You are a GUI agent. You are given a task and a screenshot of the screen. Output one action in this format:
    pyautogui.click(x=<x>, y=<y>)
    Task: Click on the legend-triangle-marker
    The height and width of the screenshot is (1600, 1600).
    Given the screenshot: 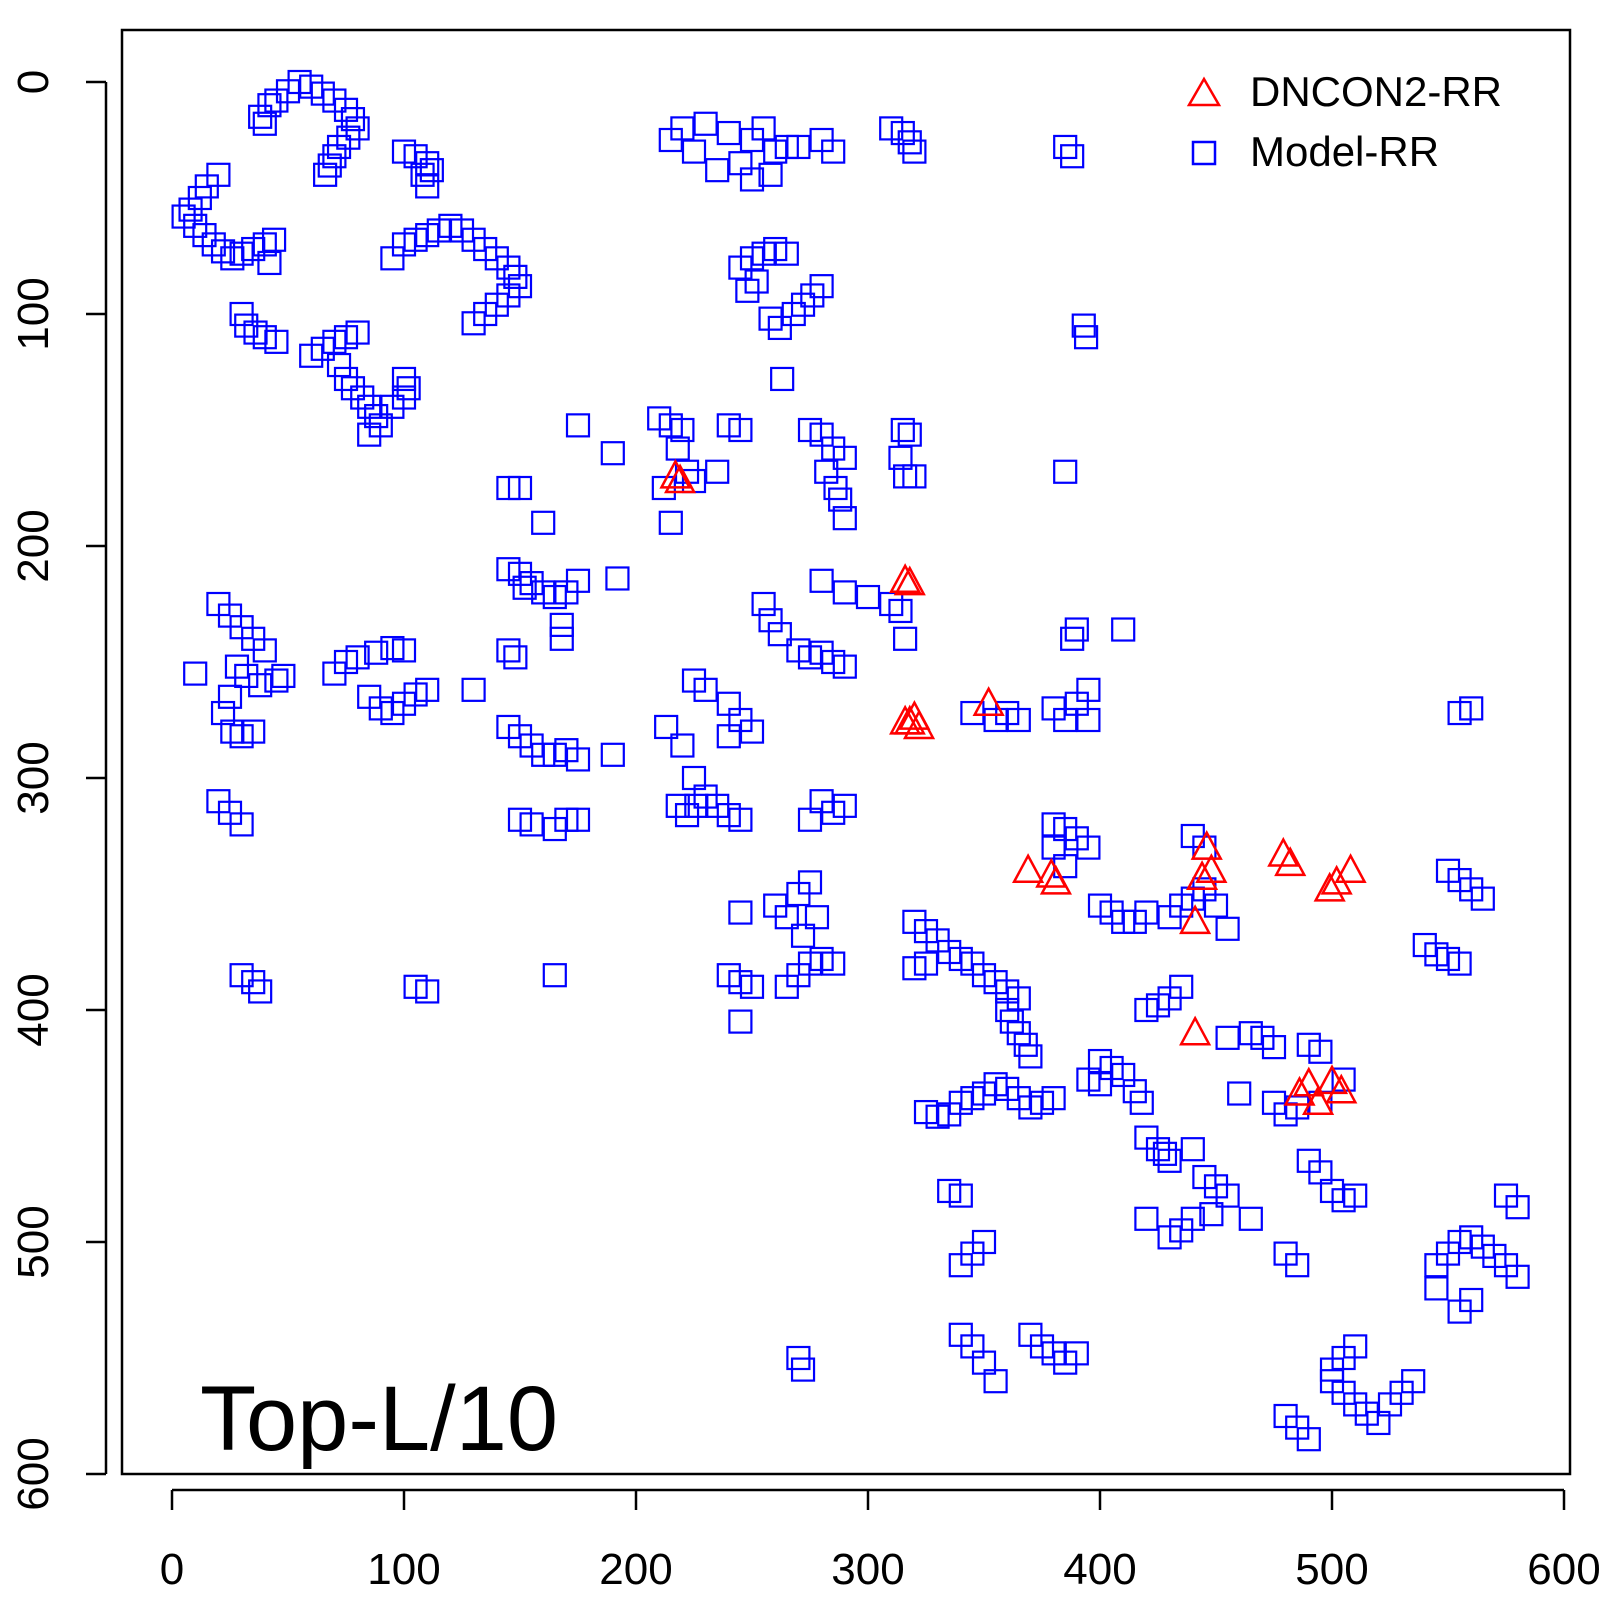 What is the action you would take?
    pyautogui.click(x=1204, y=91)
    